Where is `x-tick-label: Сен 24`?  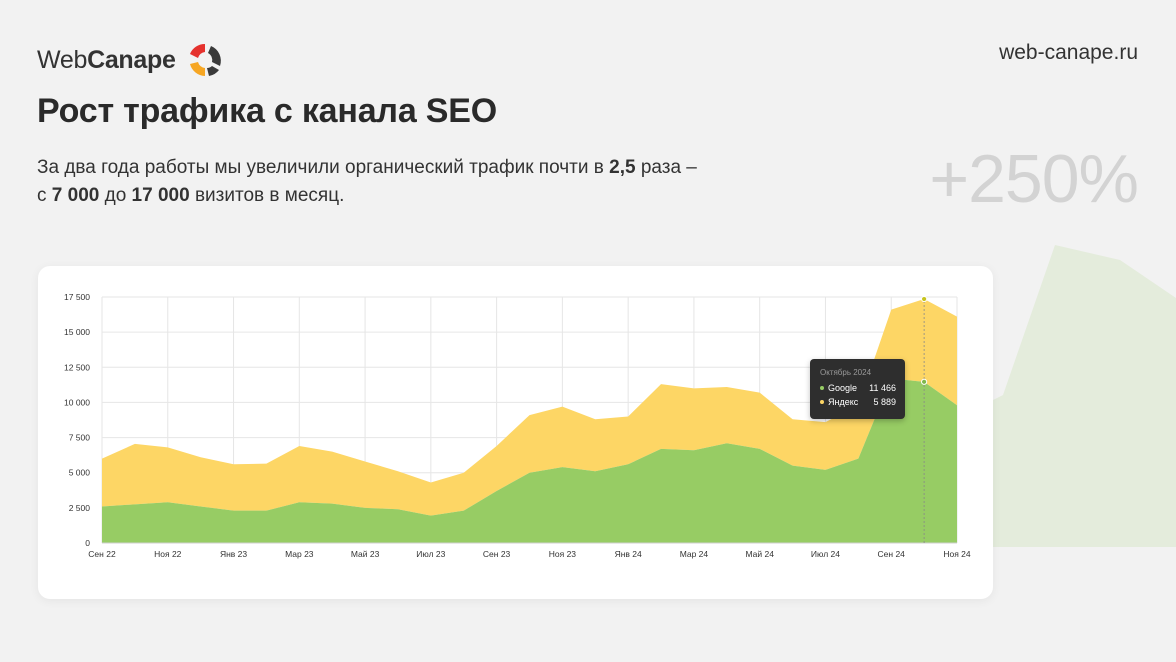 x-tick-label: Сен 24 is located at coordinates (892, 554).